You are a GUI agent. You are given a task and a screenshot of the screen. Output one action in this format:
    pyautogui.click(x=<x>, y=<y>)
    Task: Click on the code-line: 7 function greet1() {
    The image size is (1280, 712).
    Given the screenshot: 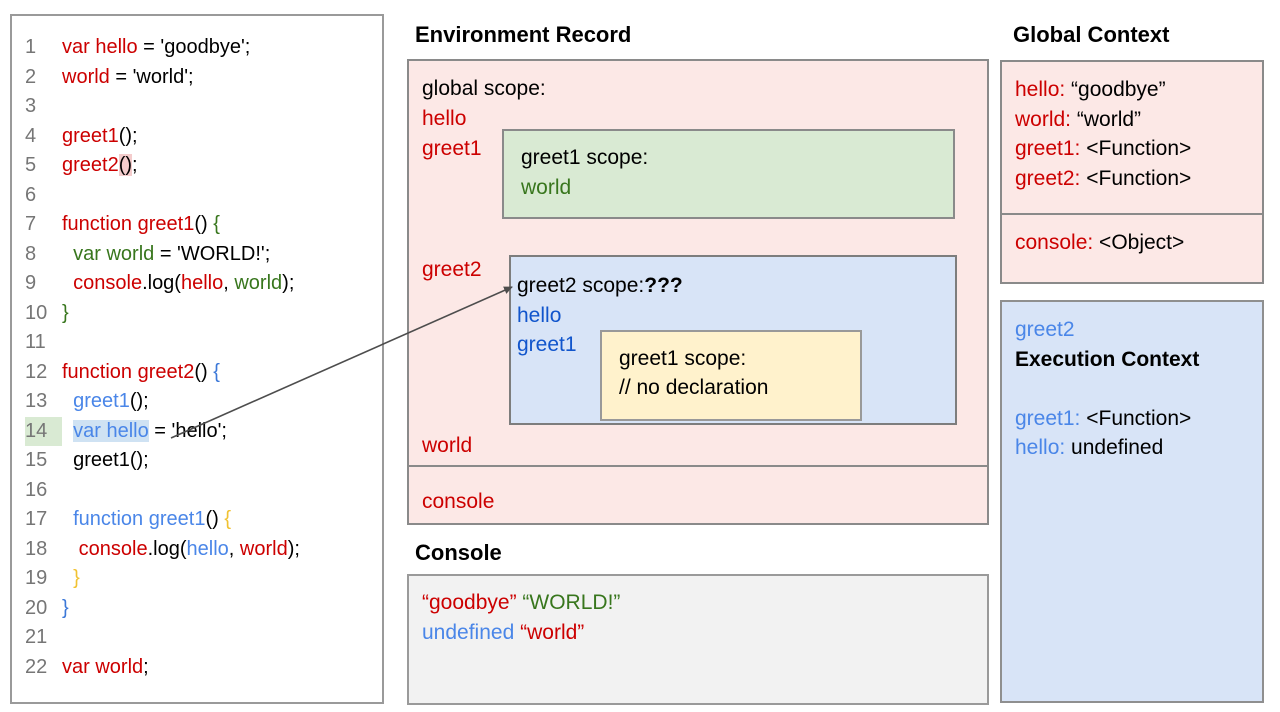 What is the action you would take?
    pyautogui.click(x=197, y=225)
    